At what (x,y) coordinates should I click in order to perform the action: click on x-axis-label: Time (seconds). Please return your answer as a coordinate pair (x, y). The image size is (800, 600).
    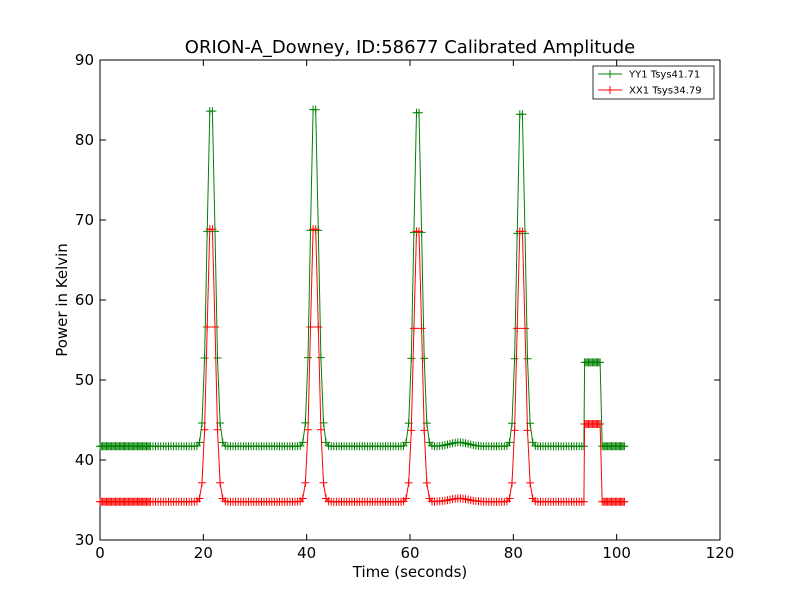
    Looking at the image, I should click on (410, 572).